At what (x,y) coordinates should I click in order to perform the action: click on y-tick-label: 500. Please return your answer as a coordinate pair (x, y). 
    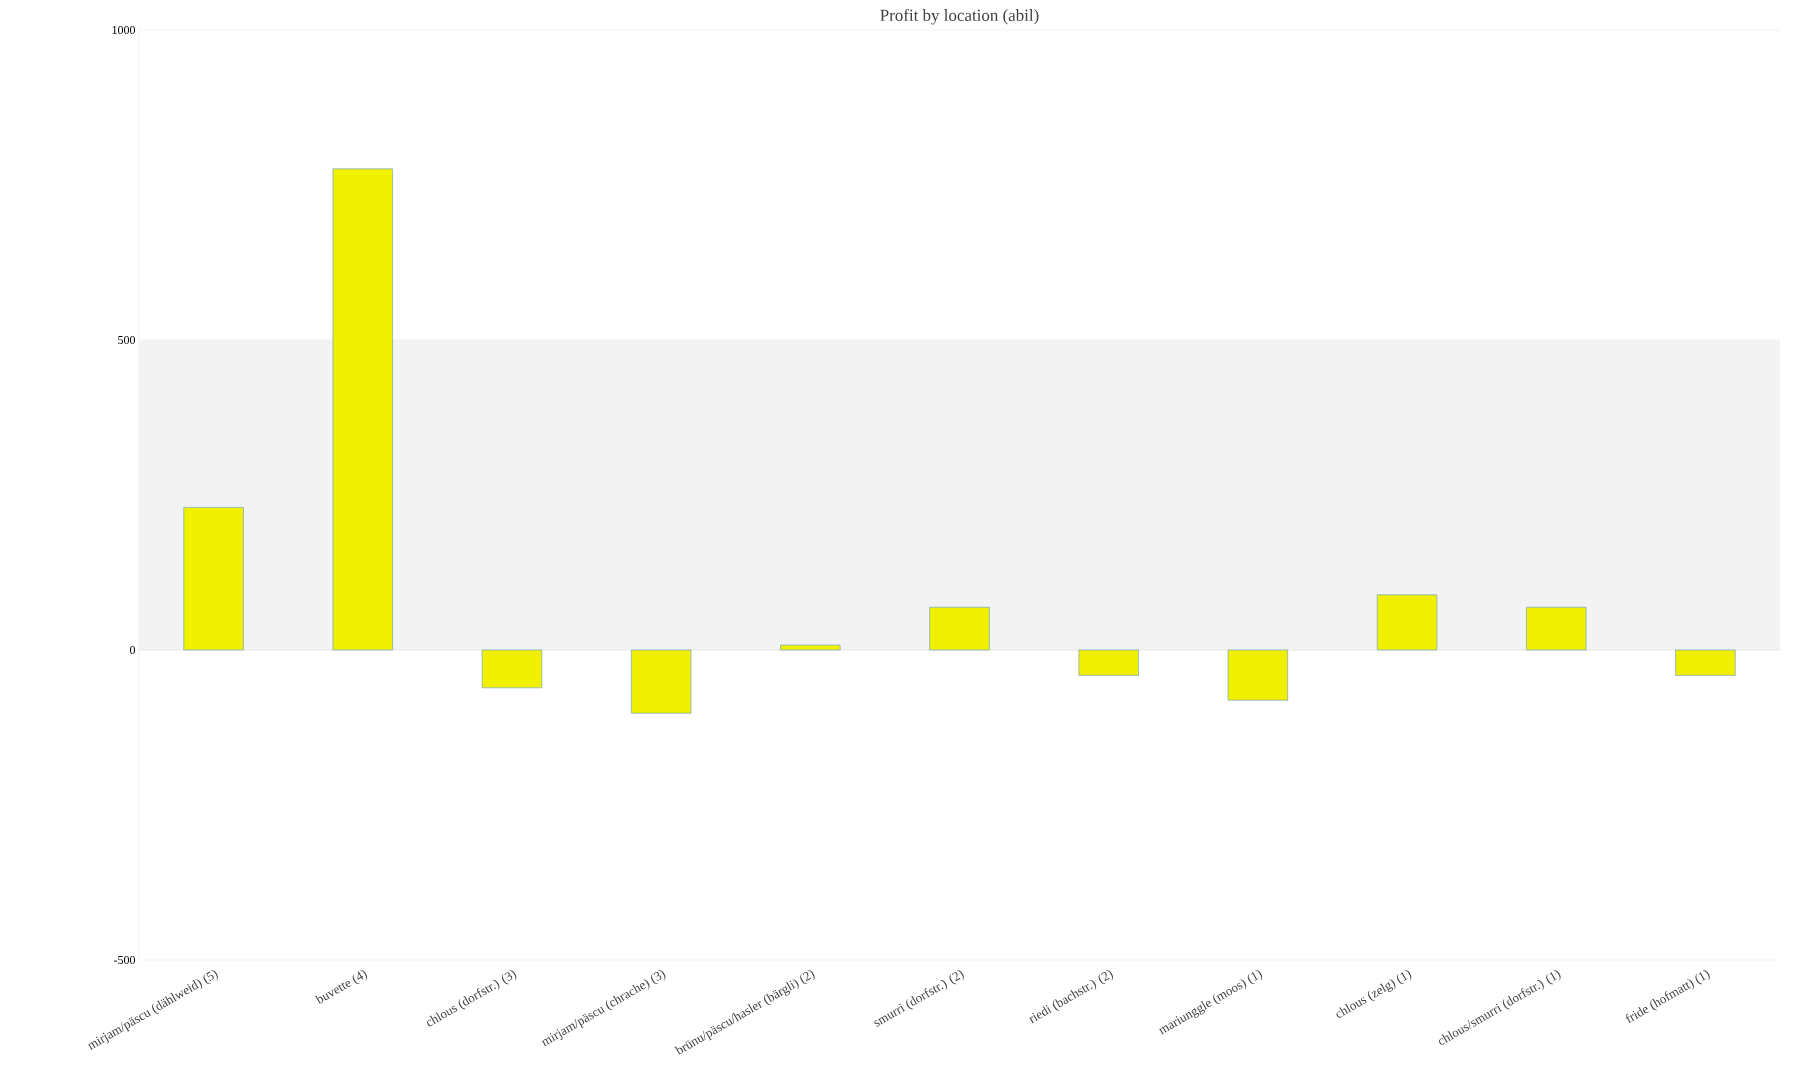
    Looking at the image, I should click on (127, 340).